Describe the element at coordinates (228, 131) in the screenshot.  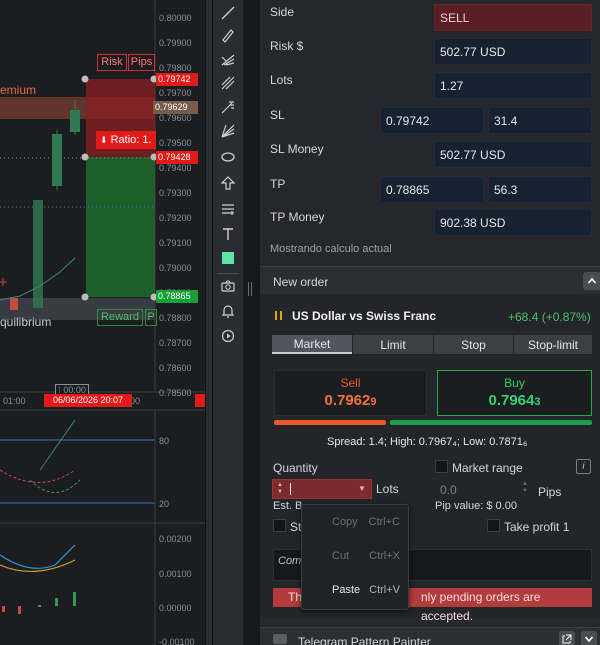
I see `gann-fan-icon` at that location.